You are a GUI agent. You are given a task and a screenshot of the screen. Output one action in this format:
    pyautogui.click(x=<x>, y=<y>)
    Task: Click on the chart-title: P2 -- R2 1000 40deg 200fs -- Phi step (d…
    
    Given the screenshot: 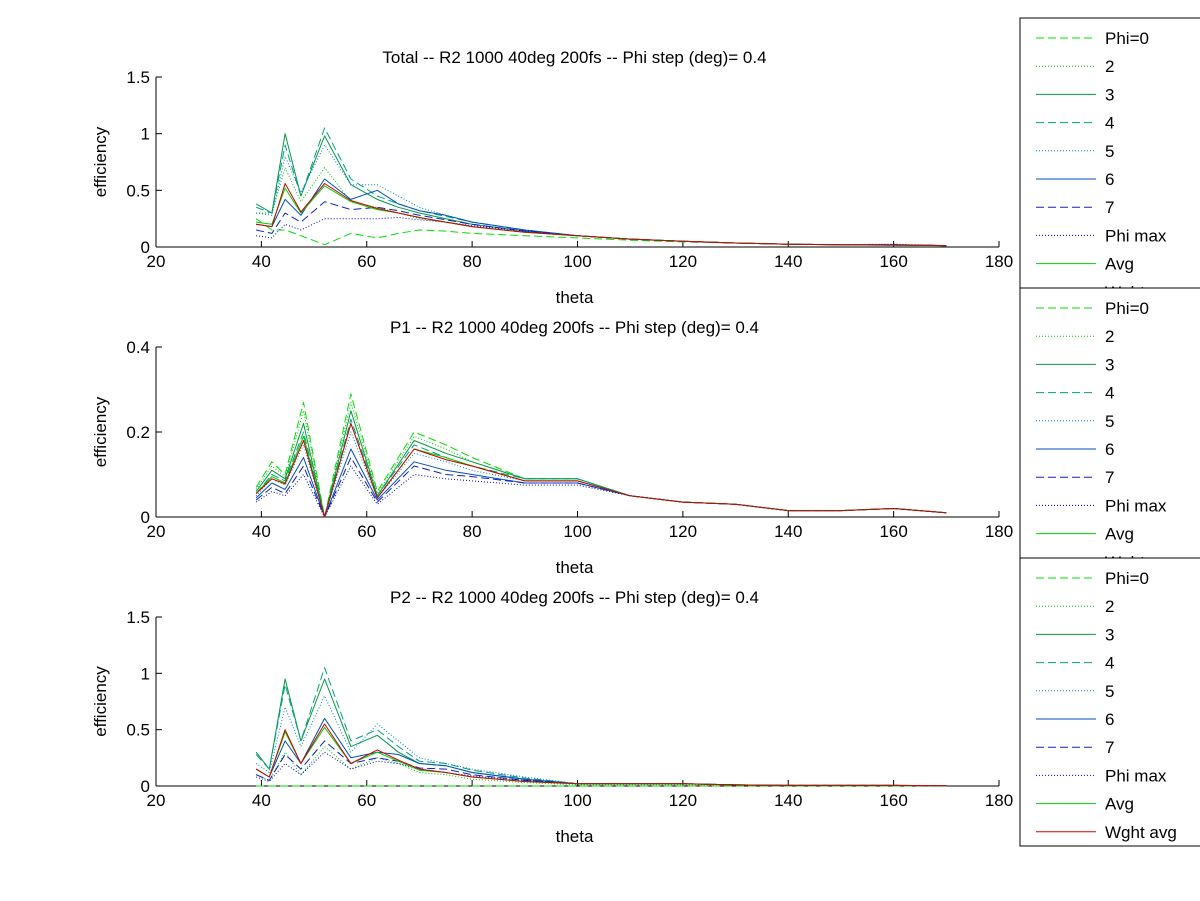 What is the action you would take?
    pyautogui.click(x=574, y=597)
    